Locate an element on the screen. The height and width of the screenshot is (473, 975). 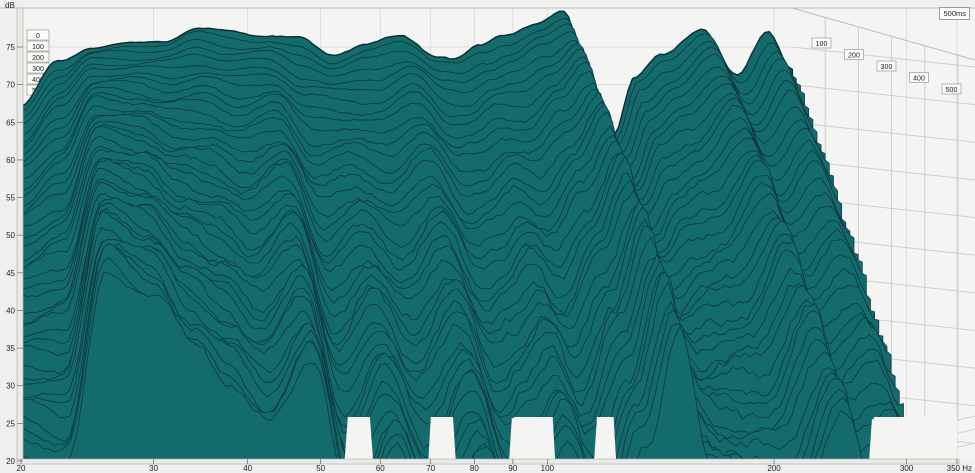
x-tick-label: 60 is located at coordinates (380, 468).